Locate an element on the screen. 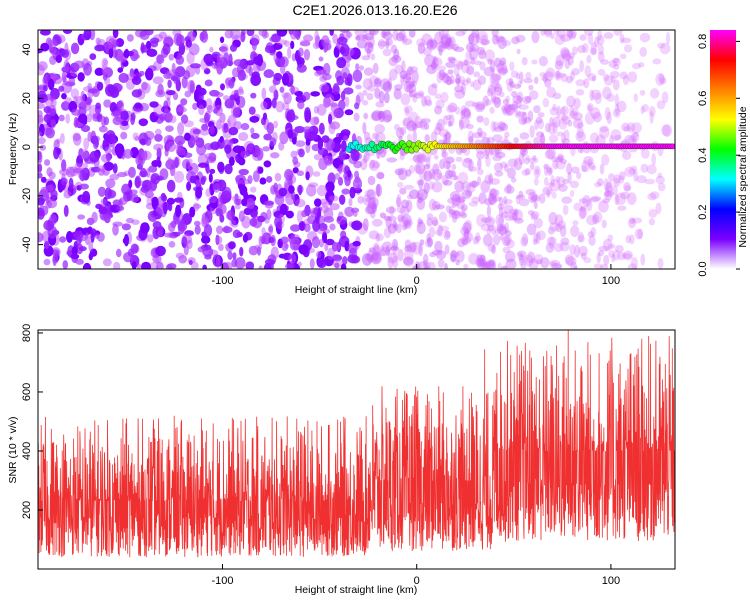 This screenshot has height=600, width=750. colorbar-gradient is located at coordinates (723, 149).